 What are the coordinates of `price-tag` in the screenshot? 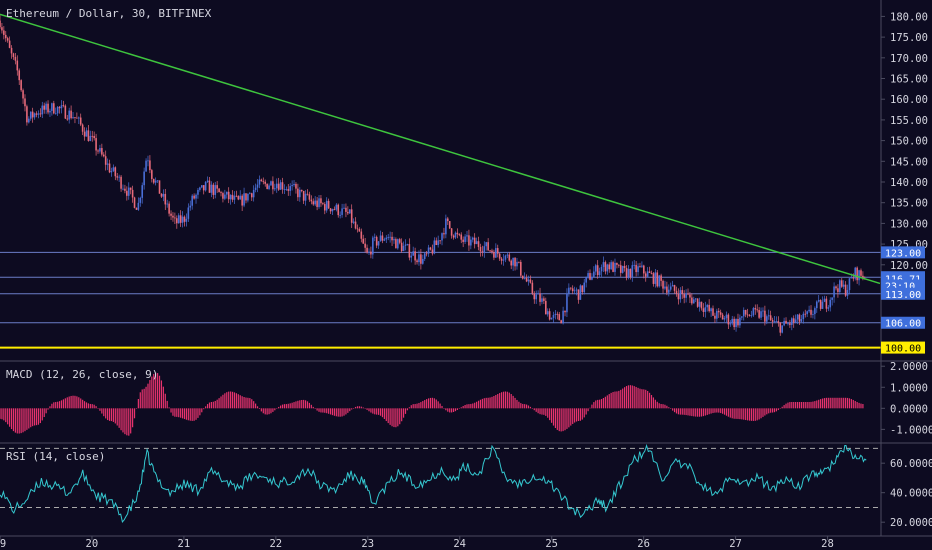 It's located at (903, 293).